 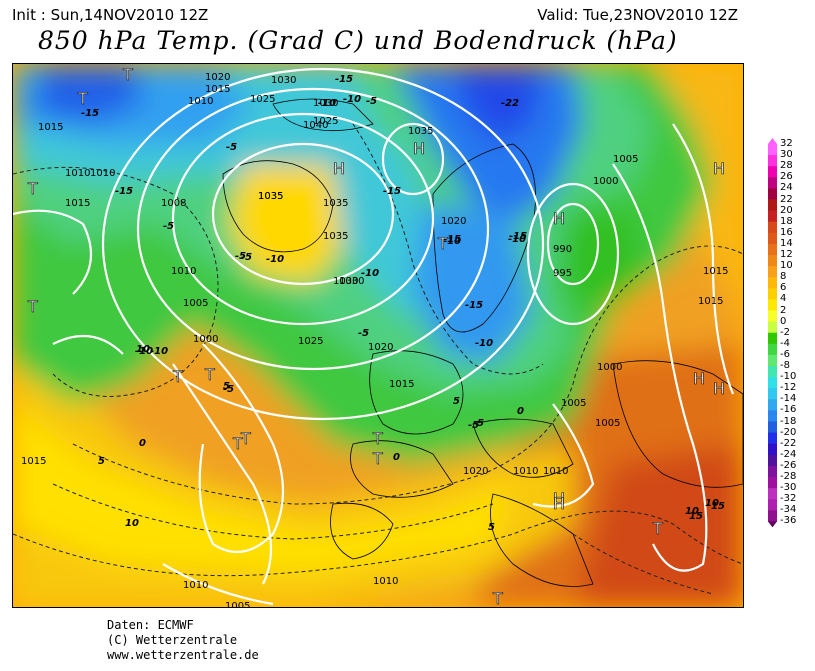 What do you see at coordinates (785, 354) in the screenshot?
I see `legend-label: -6` at bounding box center [785, 354].